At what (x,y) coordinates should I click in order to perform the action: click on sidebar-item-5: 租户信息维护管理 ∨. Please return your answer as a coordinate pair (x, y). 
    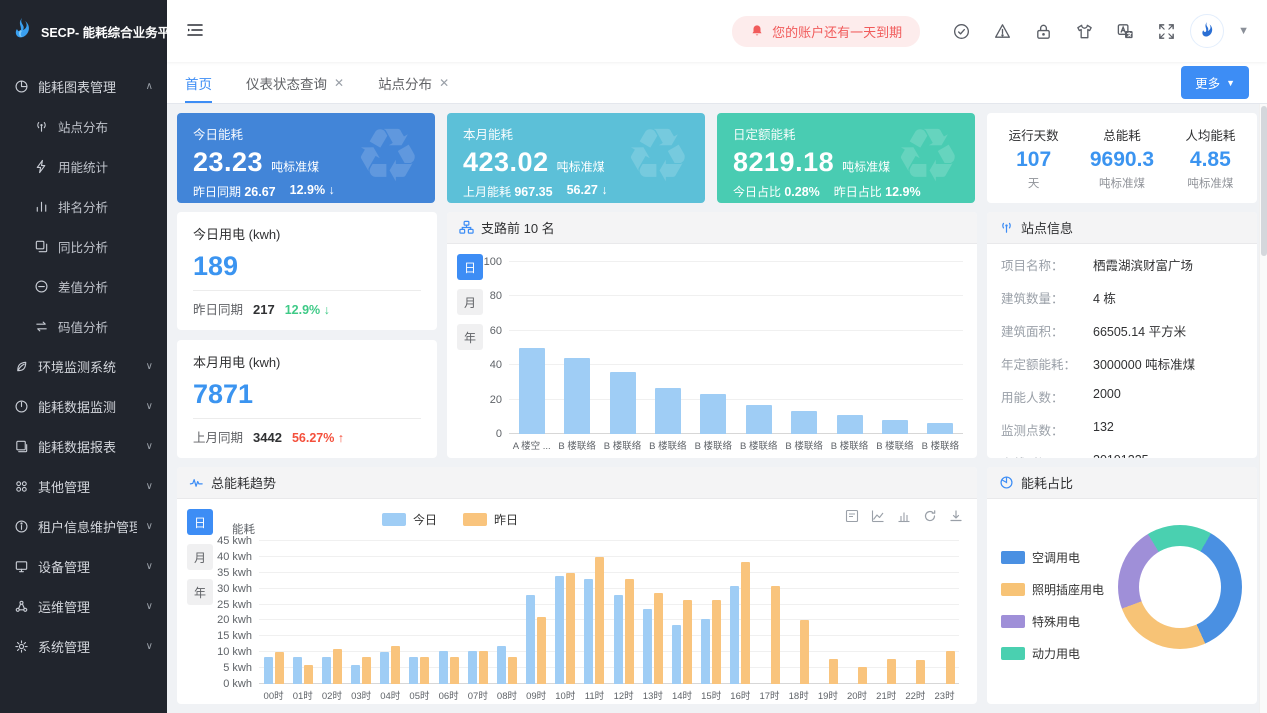
    Looking at the image, I should click on (83, 526).